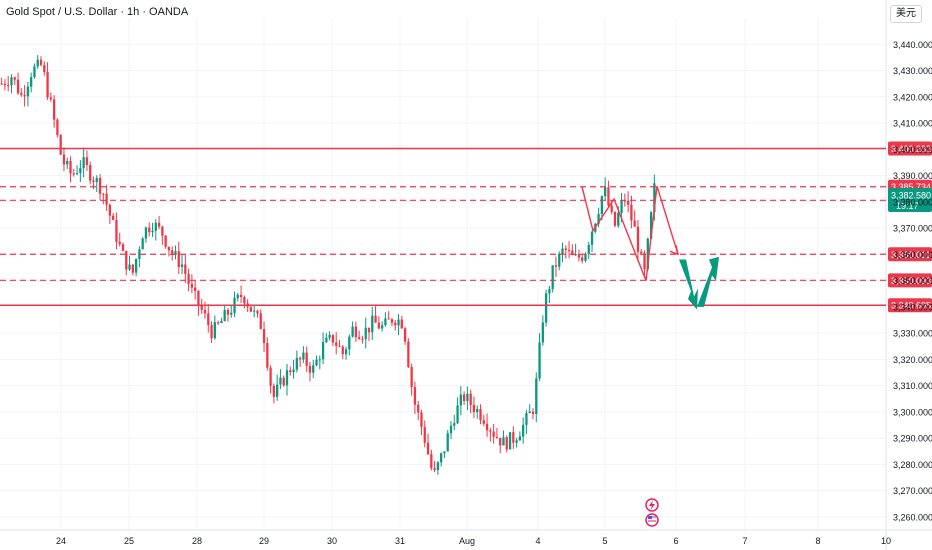 Image resolution: width=932 pixels, height=550 pixels. Describe the element at coordinates (912, 465) in the screenshot. I see `y-tick-label: 3,280.000` at that location.